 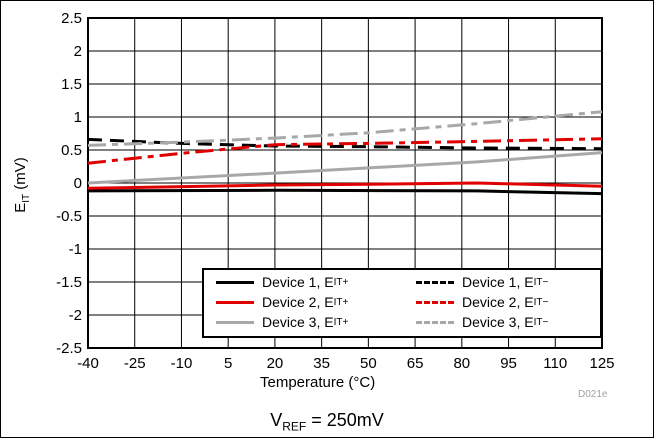 What do you see at coordinates (71, 18) in the screenshot?
I see `y-tick-label: 2.5` at bounding box center [71, 18].